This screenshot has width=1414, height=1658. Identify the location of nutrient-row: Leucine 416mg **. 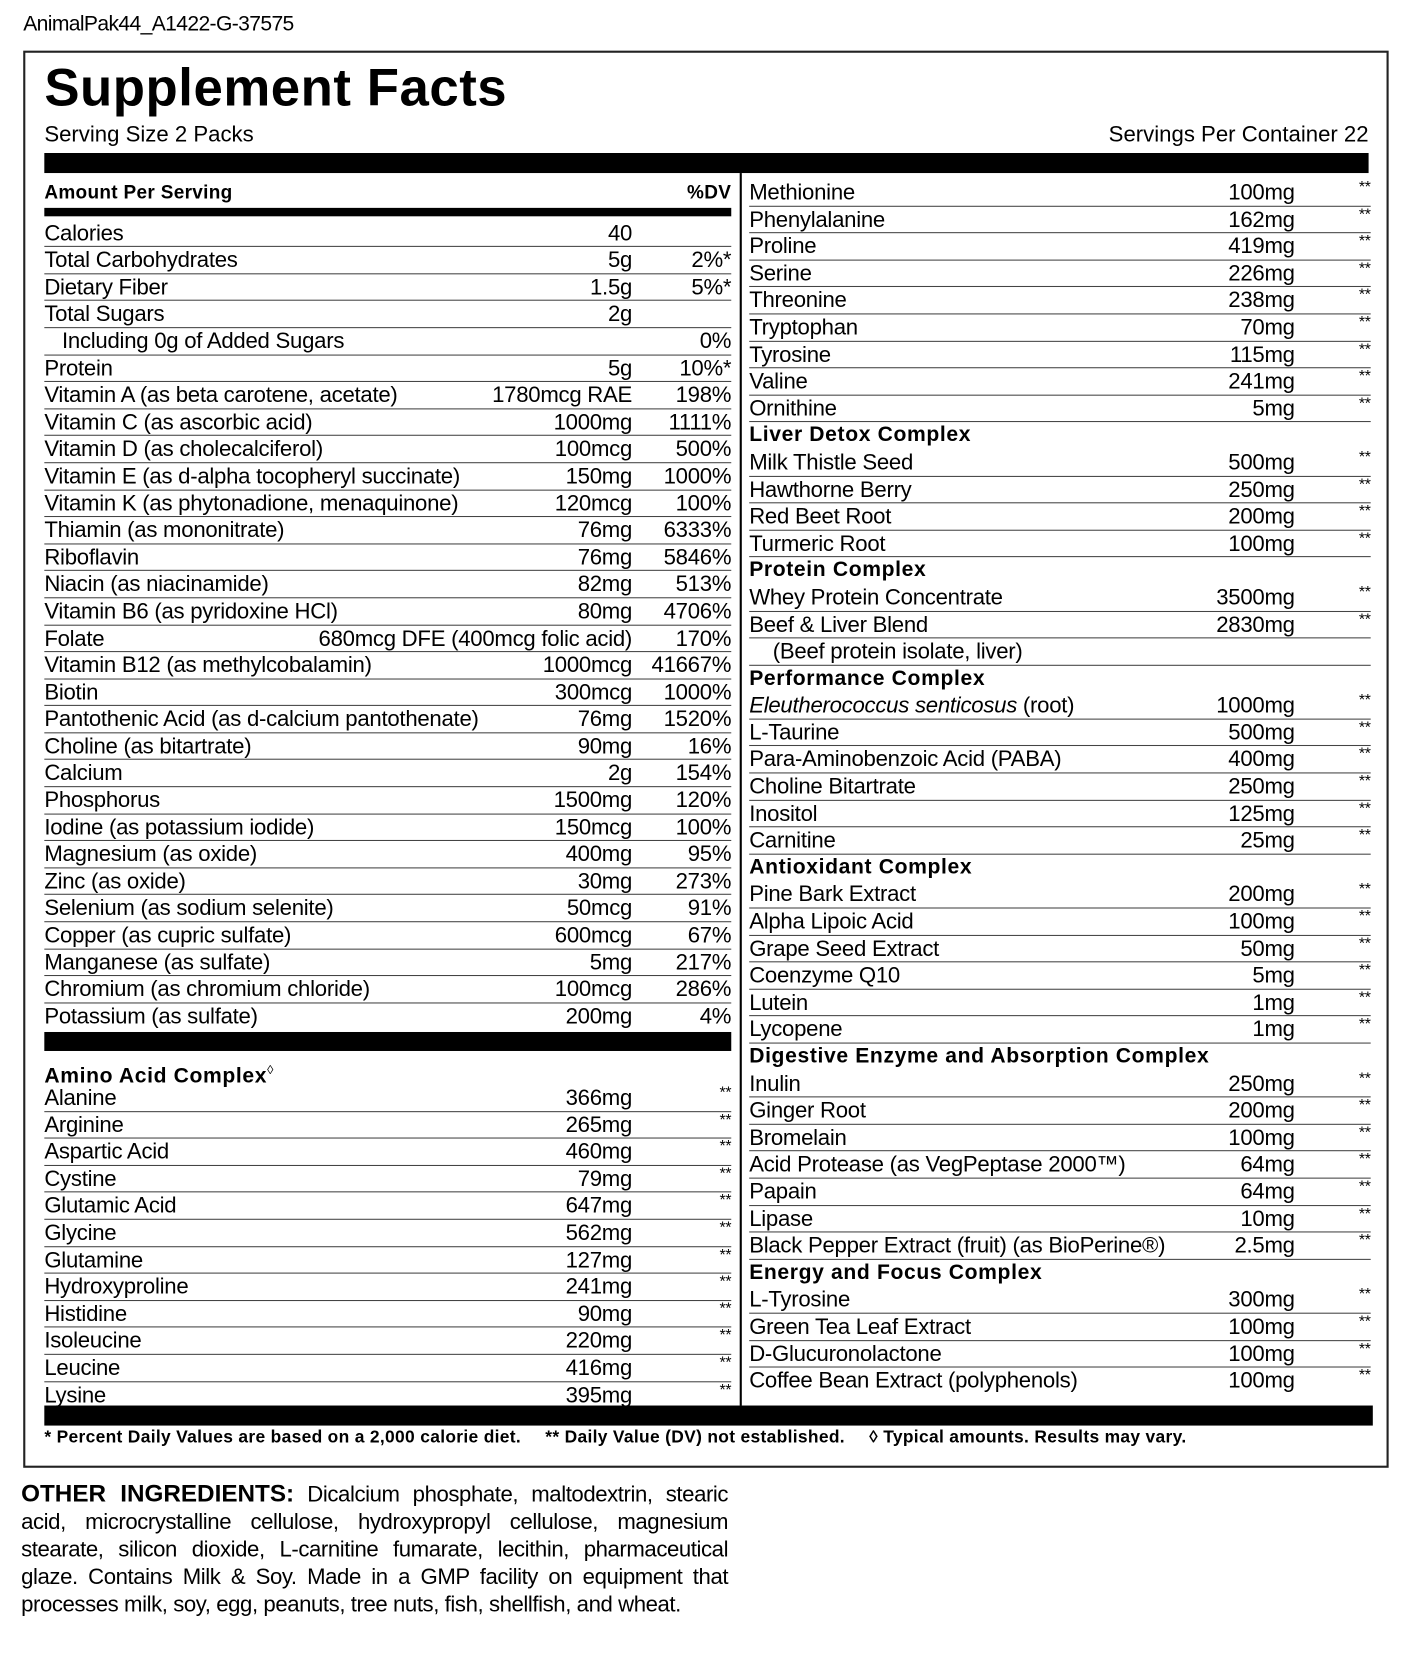
(388, 1368).